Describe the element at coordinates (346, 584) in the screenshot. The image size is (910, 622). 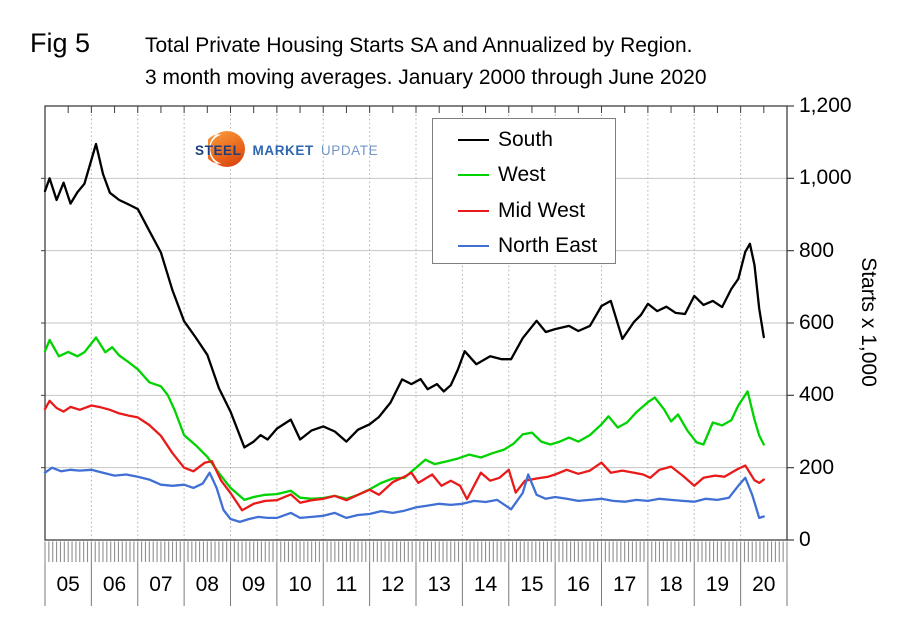
I see `x-axis-year-label: 11` at that location.